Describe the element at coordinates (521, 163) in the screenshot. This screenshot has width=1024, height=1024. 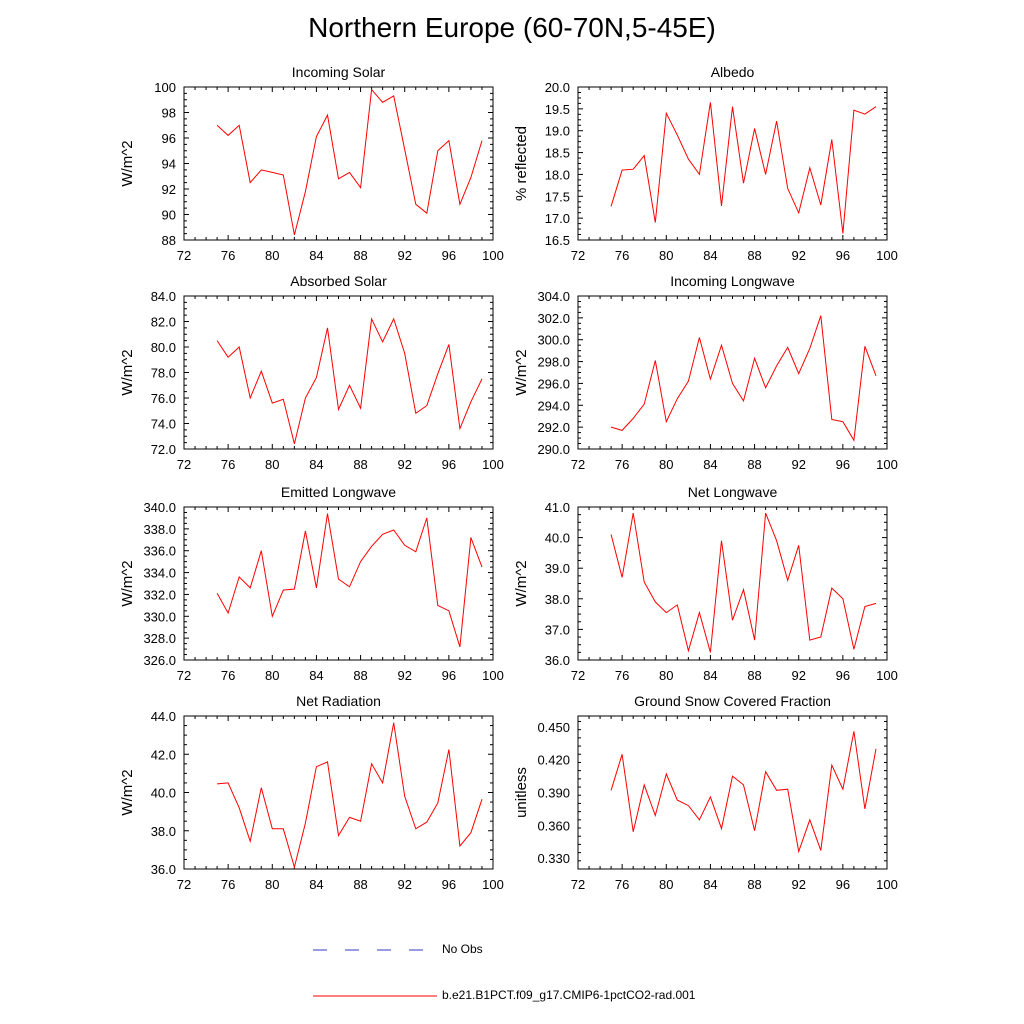
I see `y-axis-label: % reflected` at that location.